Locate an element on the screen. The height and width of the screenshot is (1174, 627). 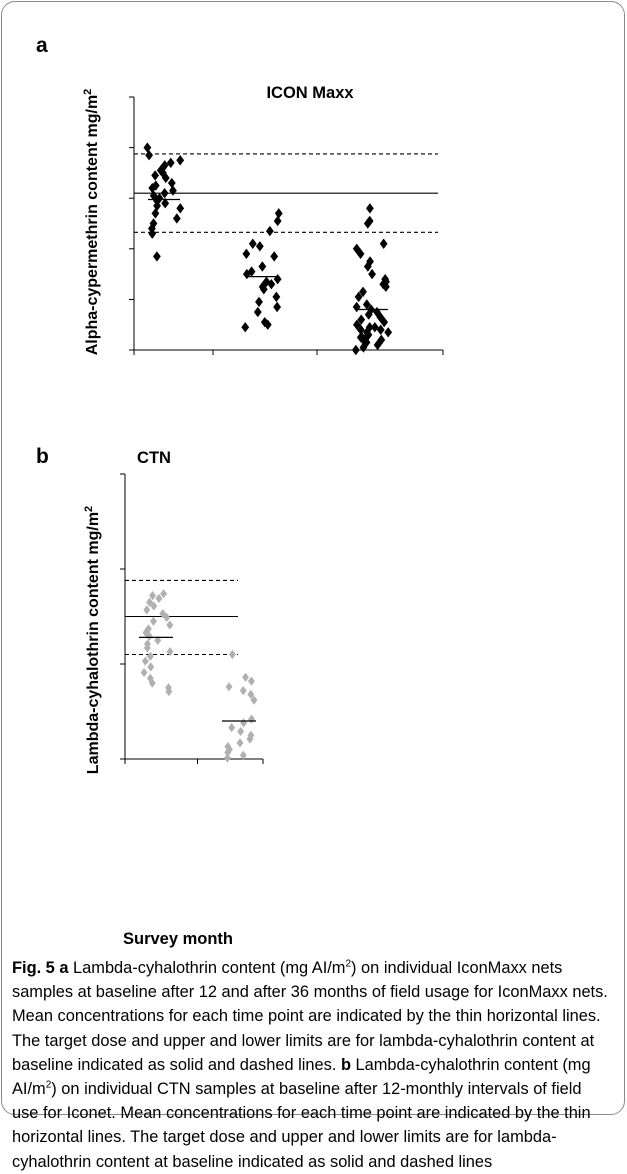
caption-b-sup: 2 is located at coordinates (48, 1085).